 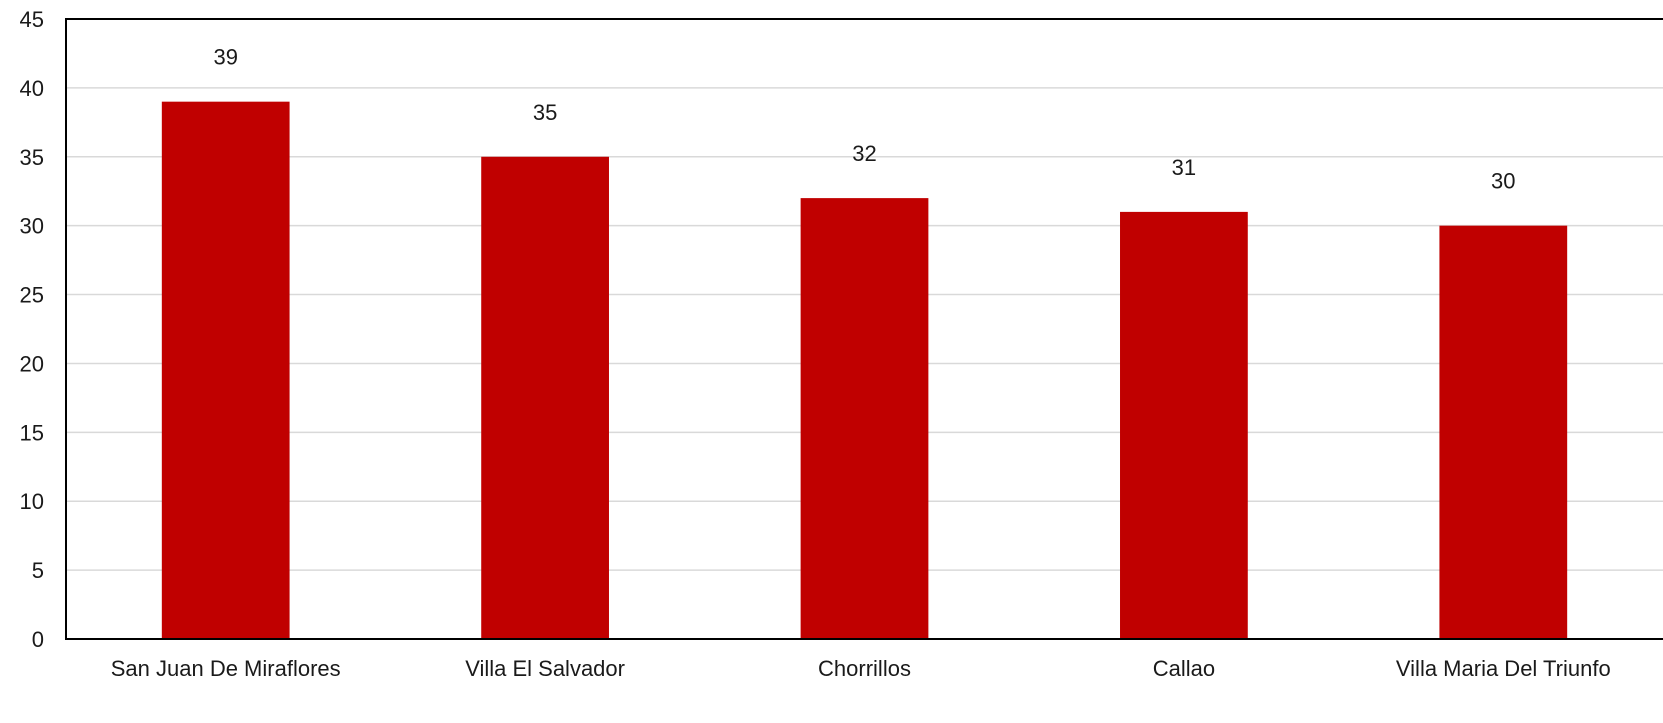 What do you see at coordinates (32, 432) in the screenshot?
I see `y-tick-label: 15` at bounding box center [32, 432].